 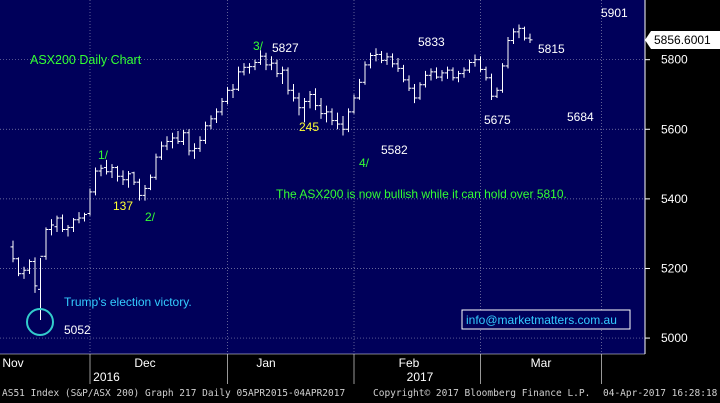 What do you see at coordinates (309, 127) in the screenshot?
I see `yellow-label-245: 245` at bounding box center [309, 127].